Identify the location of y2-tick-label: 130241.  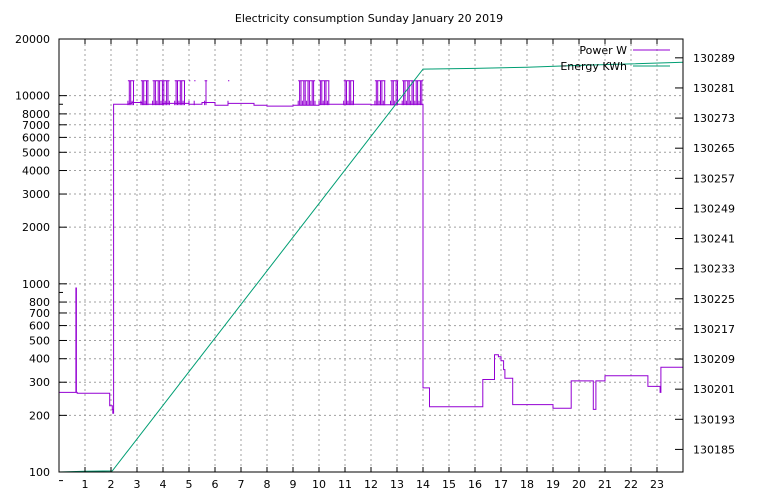
(714, 239).